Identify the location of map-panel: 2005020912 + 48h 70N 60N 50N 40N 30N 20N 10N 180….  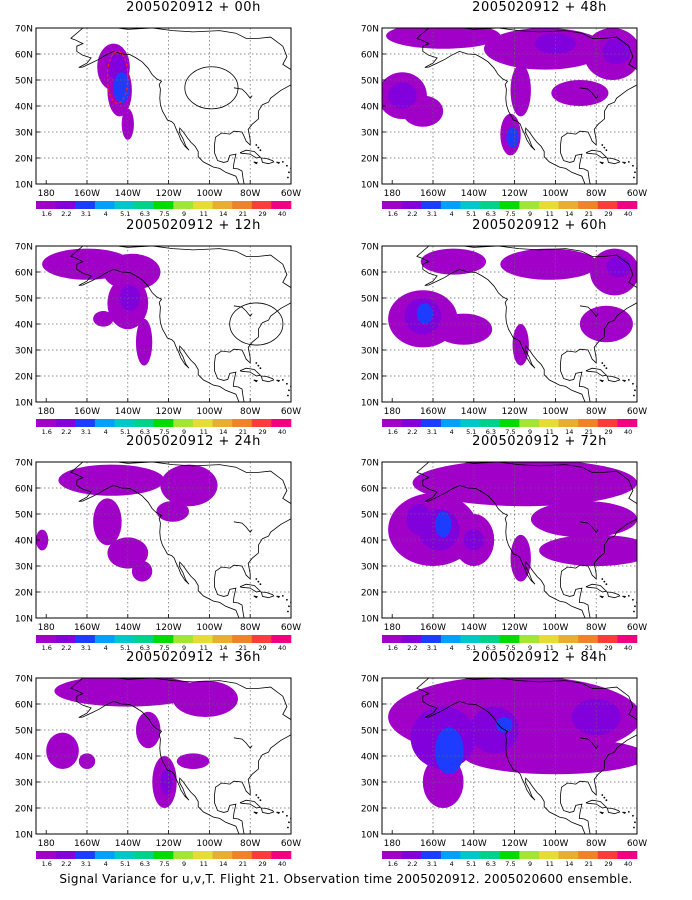
(526, 109).